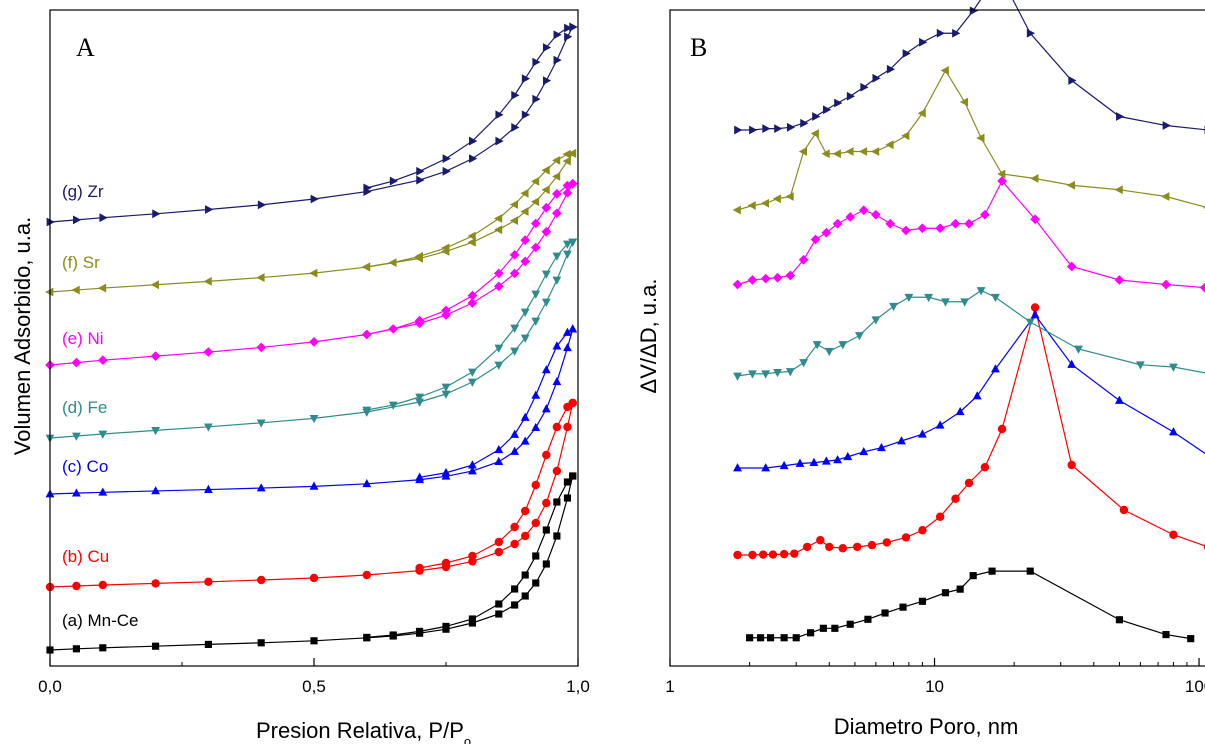 The width and height of the screenshot is (1205, 744). I want to click on panel-a-x-axis-label: Presion Relativa, P/Po, so click(363, 731).